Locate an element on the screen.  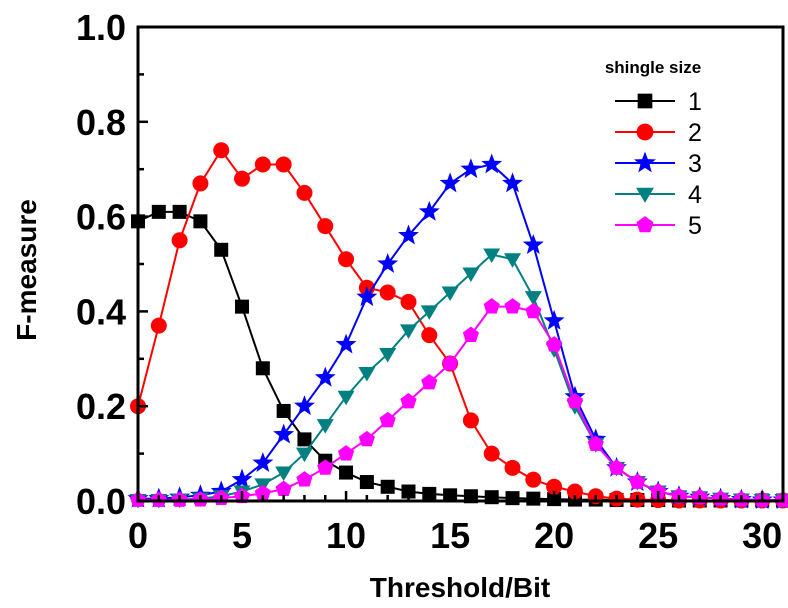
x-tick-label: 15 is located at coordinates (450, 535).